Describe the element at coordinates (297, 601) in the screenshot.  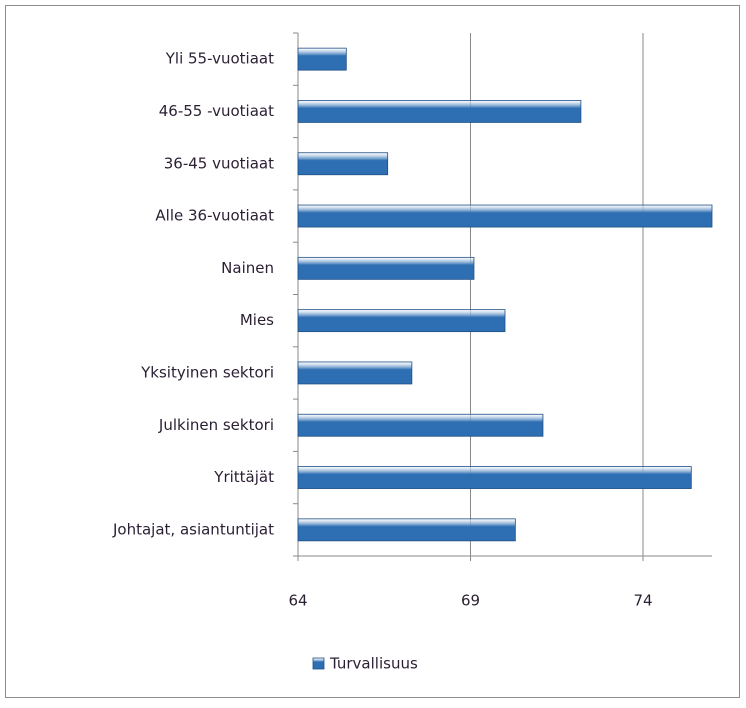
I see `x-tick-label: 64` at that location.